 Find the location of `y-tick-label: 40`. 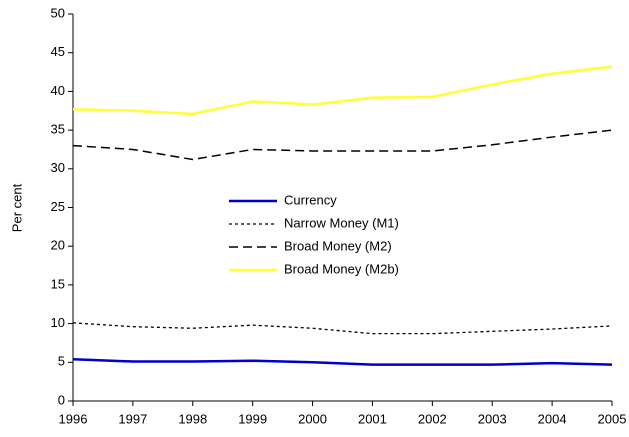

y-tick-label: 40 is located at coordinates (58, 90).